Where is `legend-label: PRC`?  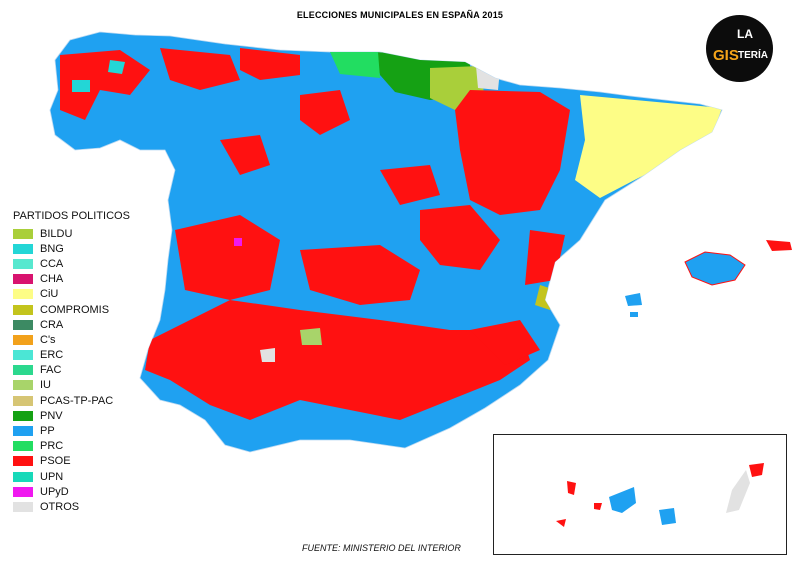
legend-label: PRC is located at coordinates (52, 446).